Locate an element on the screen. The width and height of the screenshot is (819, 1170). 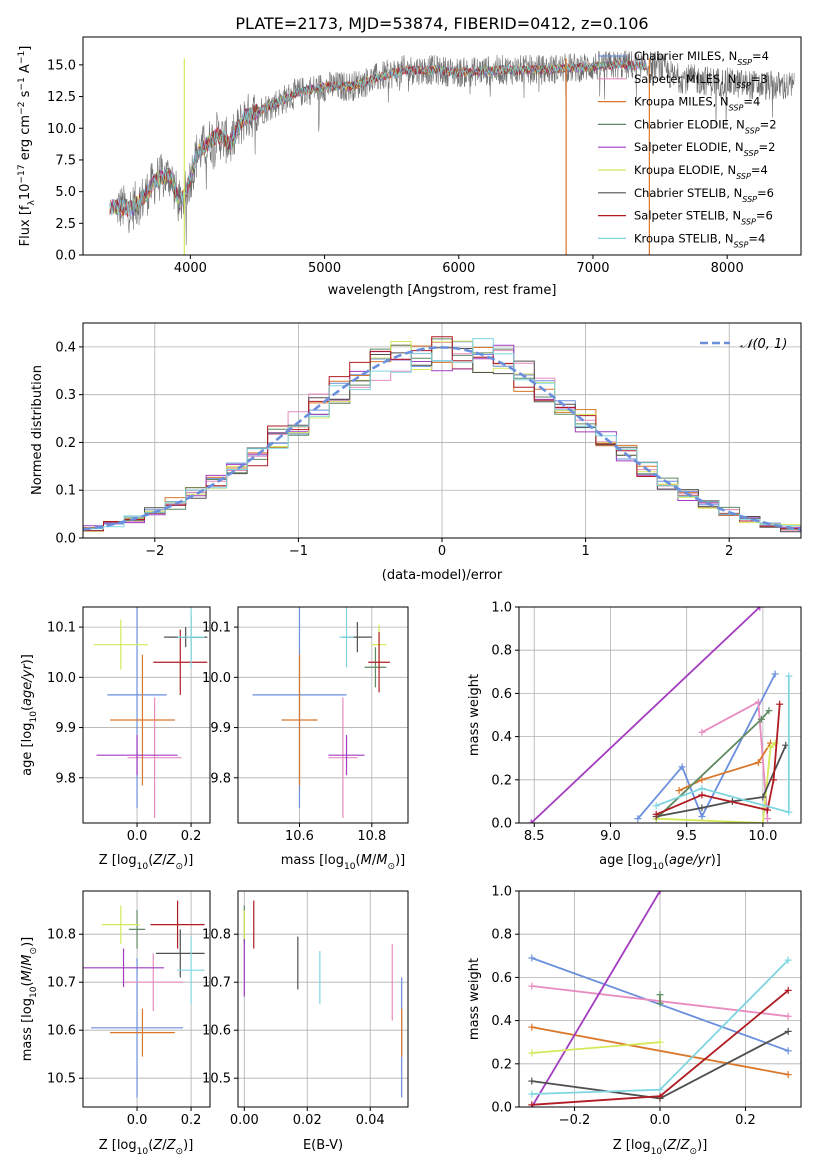
residuals-legend: 𝒩(0, 1) is located at coordinates (743, 344).